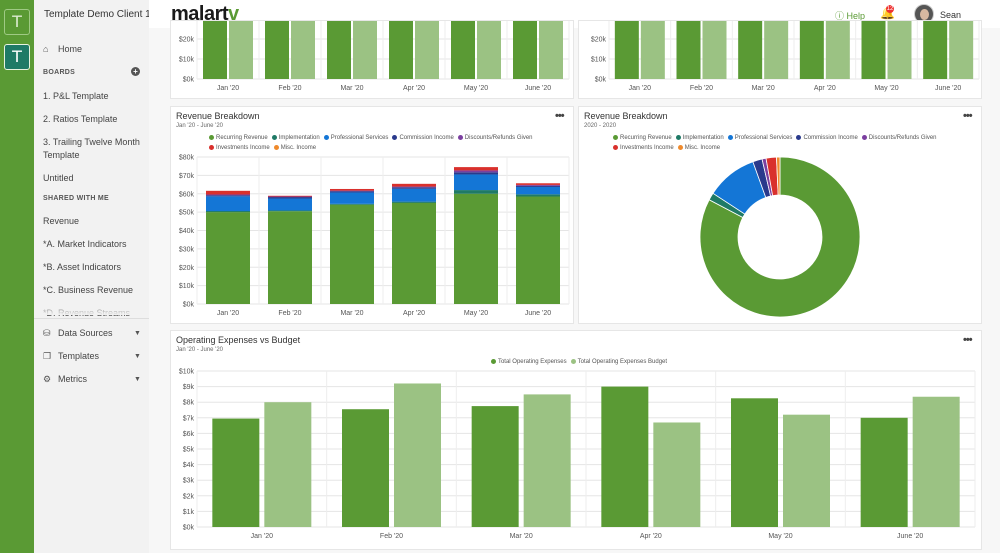  Describe the element at coordinates (205, 14) in the screenshot. I see `malartu-logo: malartv` at that location.